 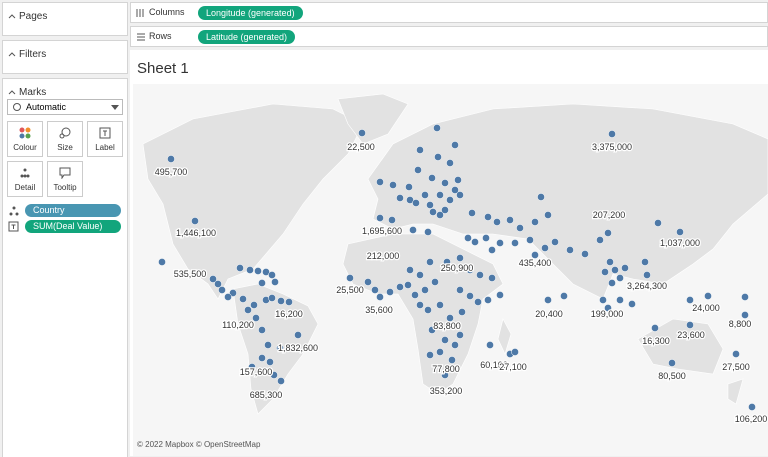 What do you see at coordinates (449, 12) in the screenshot?
I see `columns-shelf: Columns Longitude (generated)` at bounding box center [449, 12].